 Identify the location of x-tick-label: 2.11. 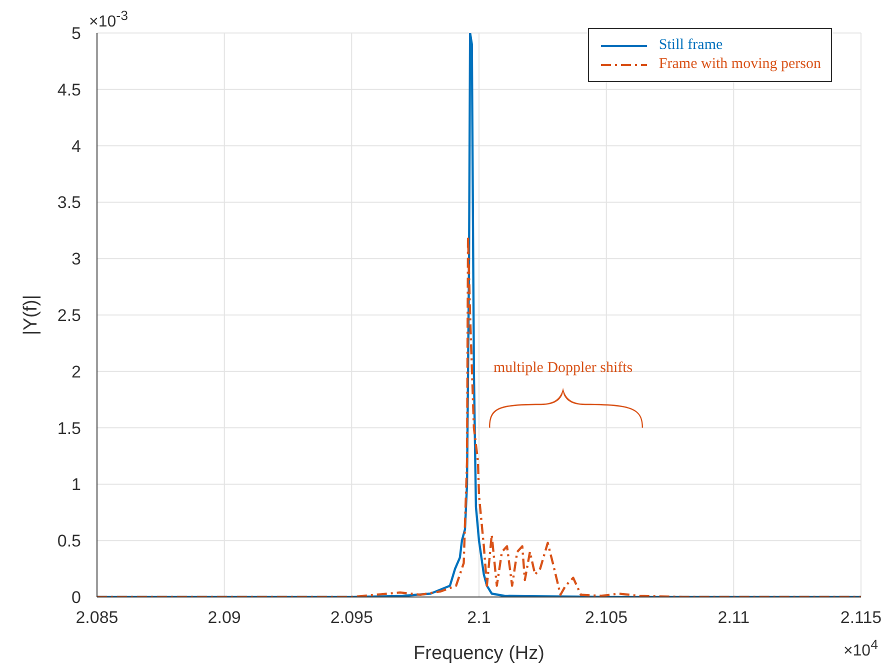
(734, 618).